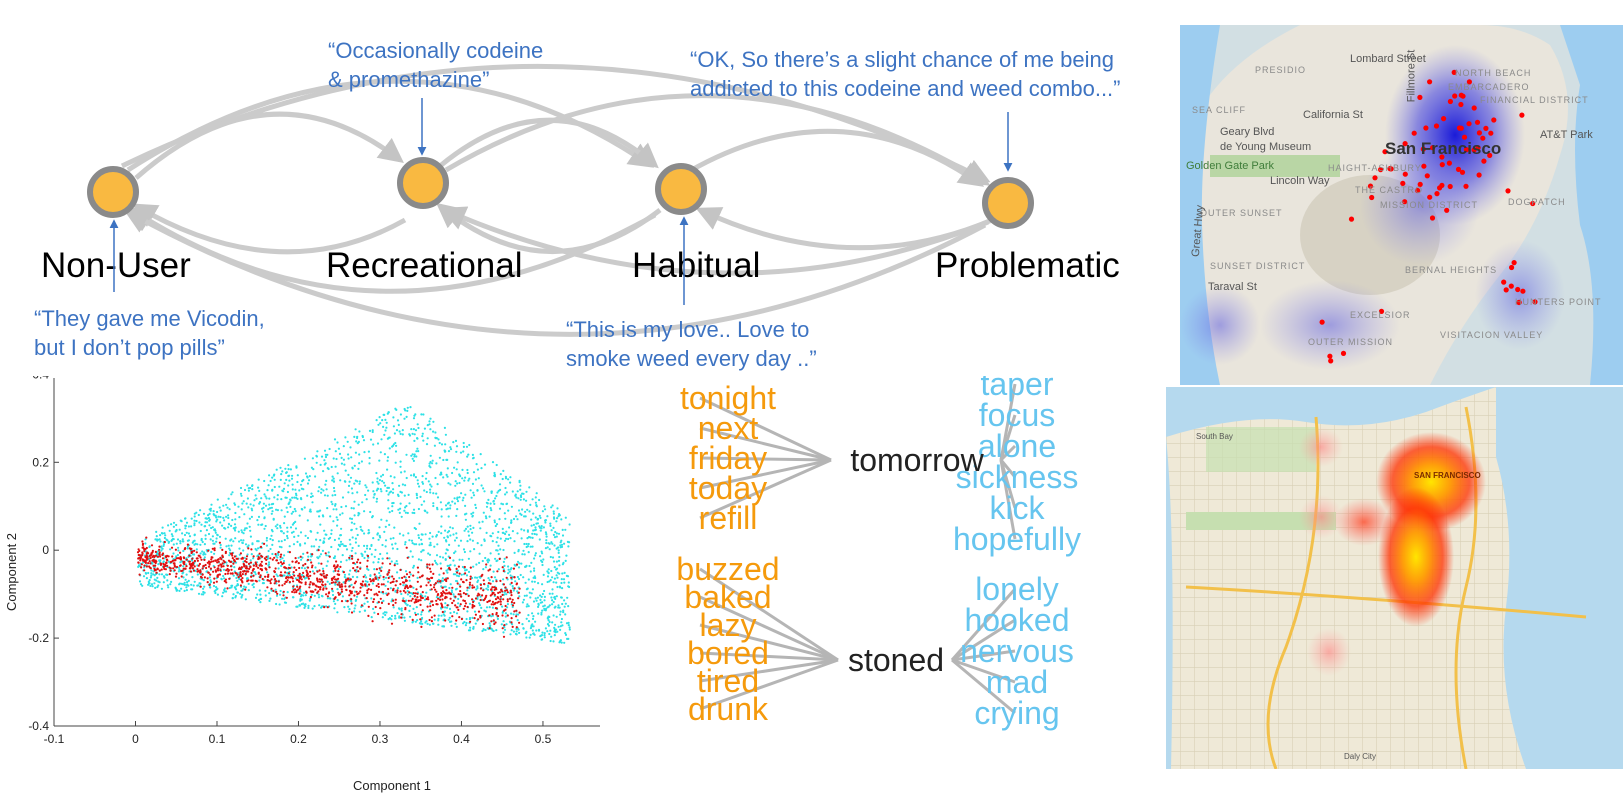 The width and height of the screenshot is (1623, 796). Describe the element at coordinates (40, 378) in the screenshot. I see `y-tick-label: 0.4` at that location.